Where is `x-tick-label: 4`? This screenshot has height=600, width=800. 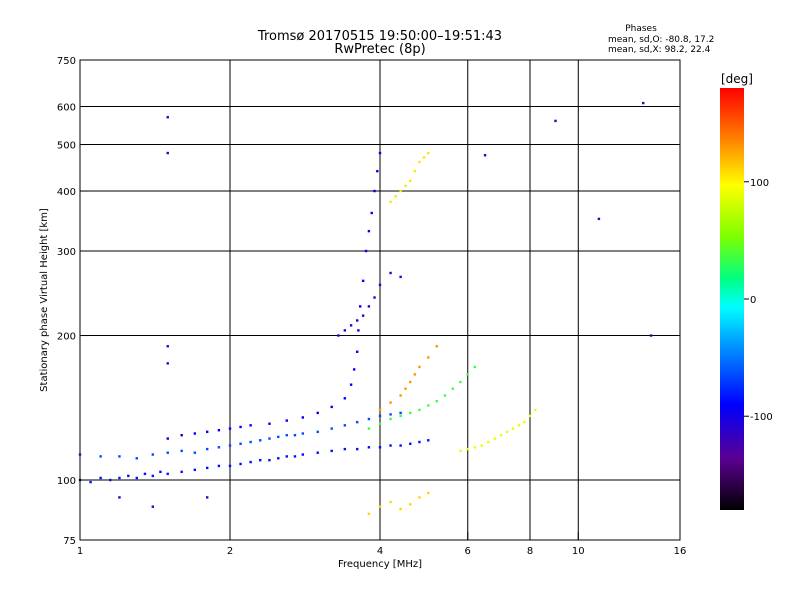
x-tick-label: 4 is located at coordinates (380, 551).